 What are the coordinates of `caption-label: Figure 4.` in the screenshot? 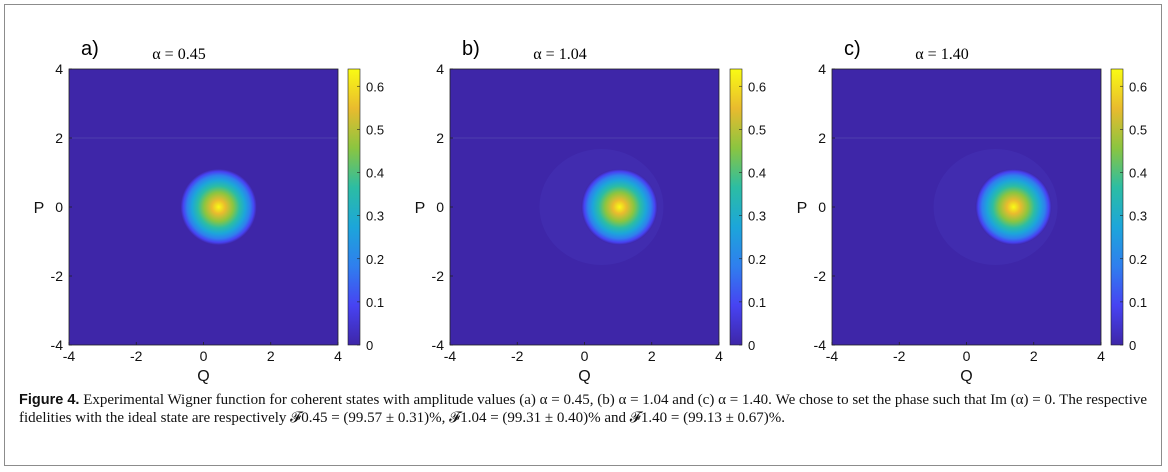 It's located at (49, 400).